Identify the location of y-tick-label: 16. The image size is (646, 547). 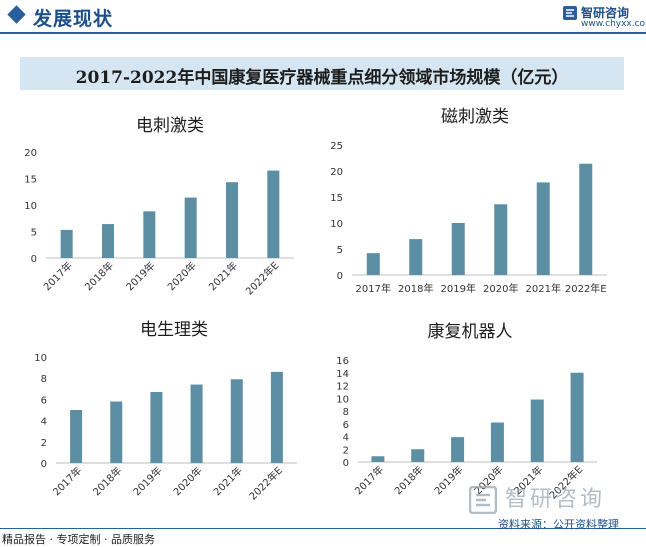
(342, 361).